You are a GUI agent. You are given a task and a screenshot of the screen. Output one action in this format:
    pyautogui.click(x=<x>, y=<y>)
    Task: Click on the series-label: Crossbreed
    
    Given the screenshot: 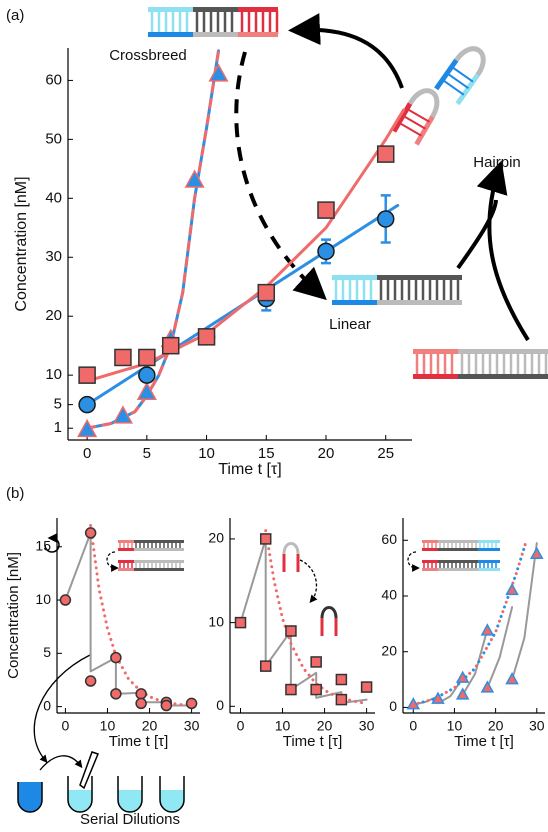 What is the action you would take?
    pyautogui.click(x=148, y=55)
    